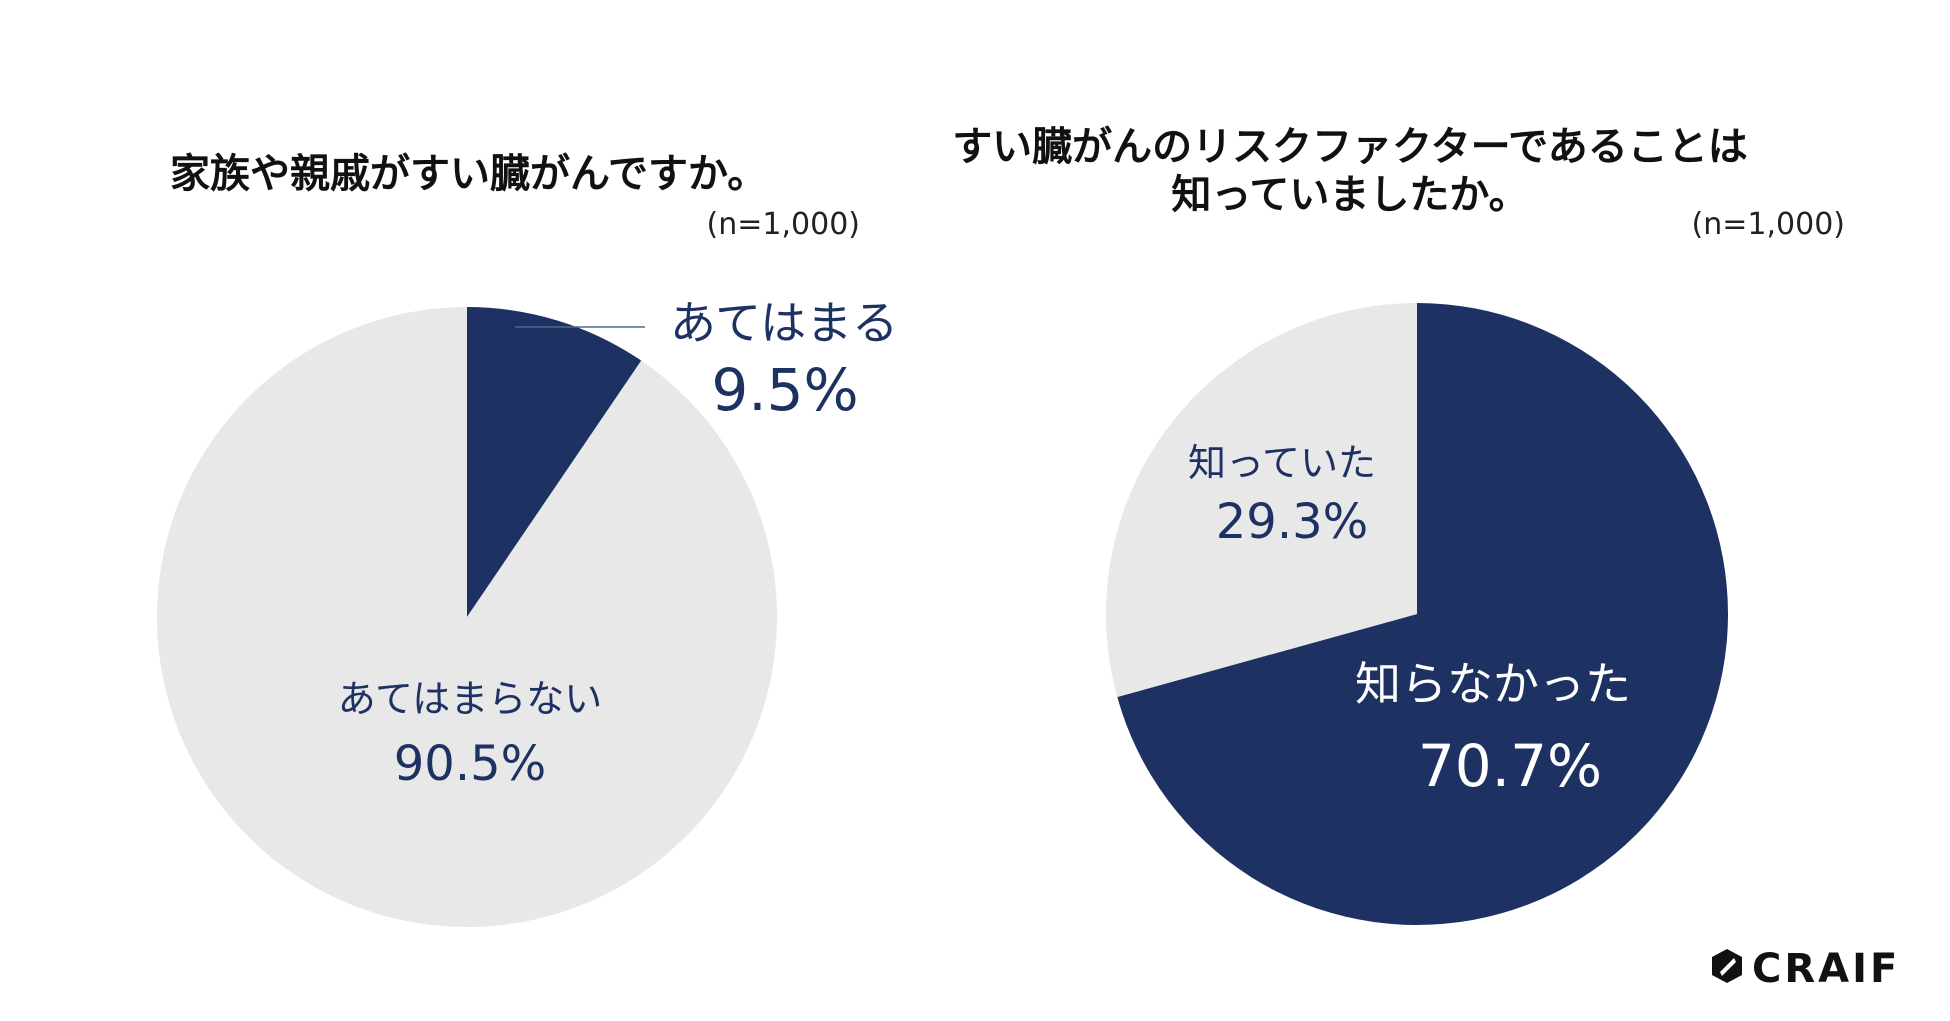 Image resolution: width=1950 pixels, height=1021 pixels. What do you see at coordinates (1510, 766) in the screenshot?
I see `chart-2-slice-1-value-label: 70.7%` at bounding box center [1510, 766].